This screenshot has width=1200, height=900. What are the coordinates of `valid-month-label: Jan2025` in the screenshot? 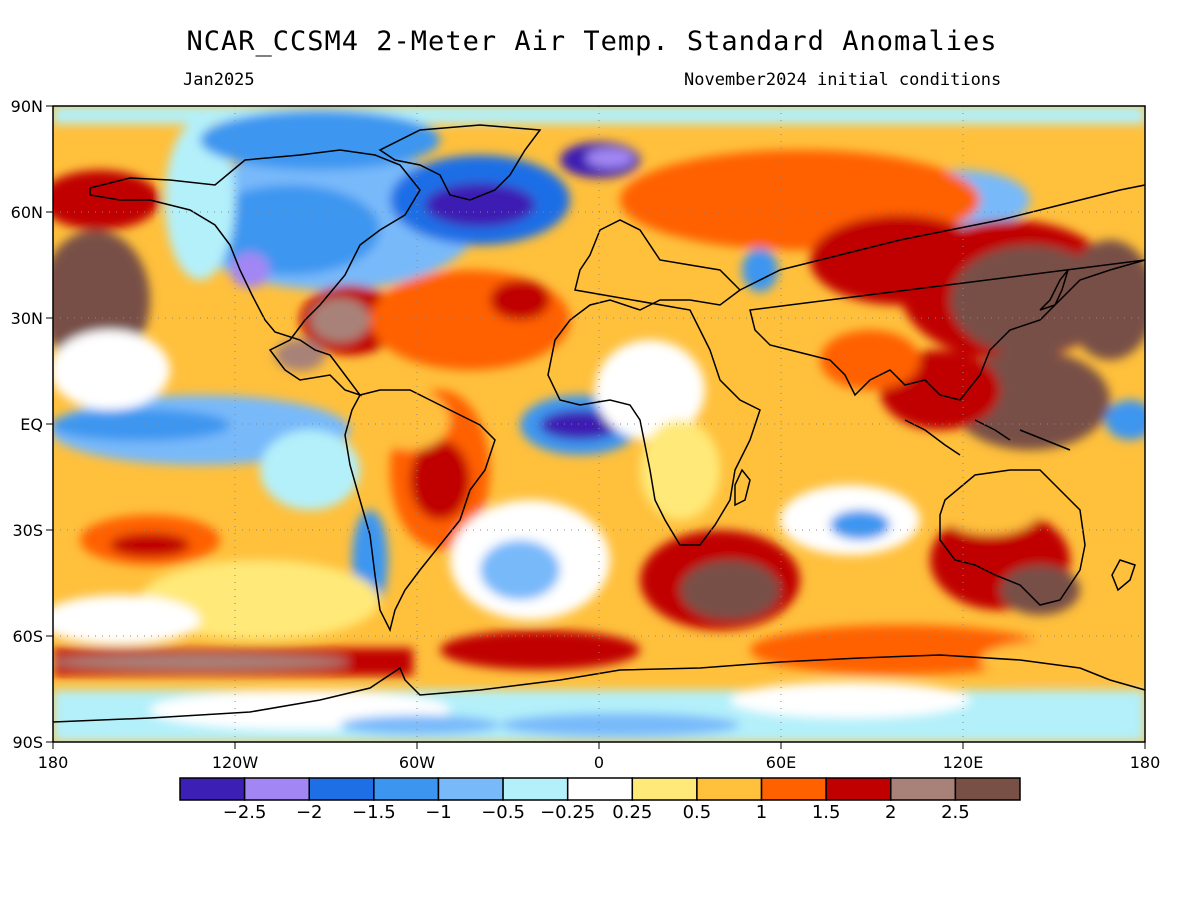 It's located at (219, 80).